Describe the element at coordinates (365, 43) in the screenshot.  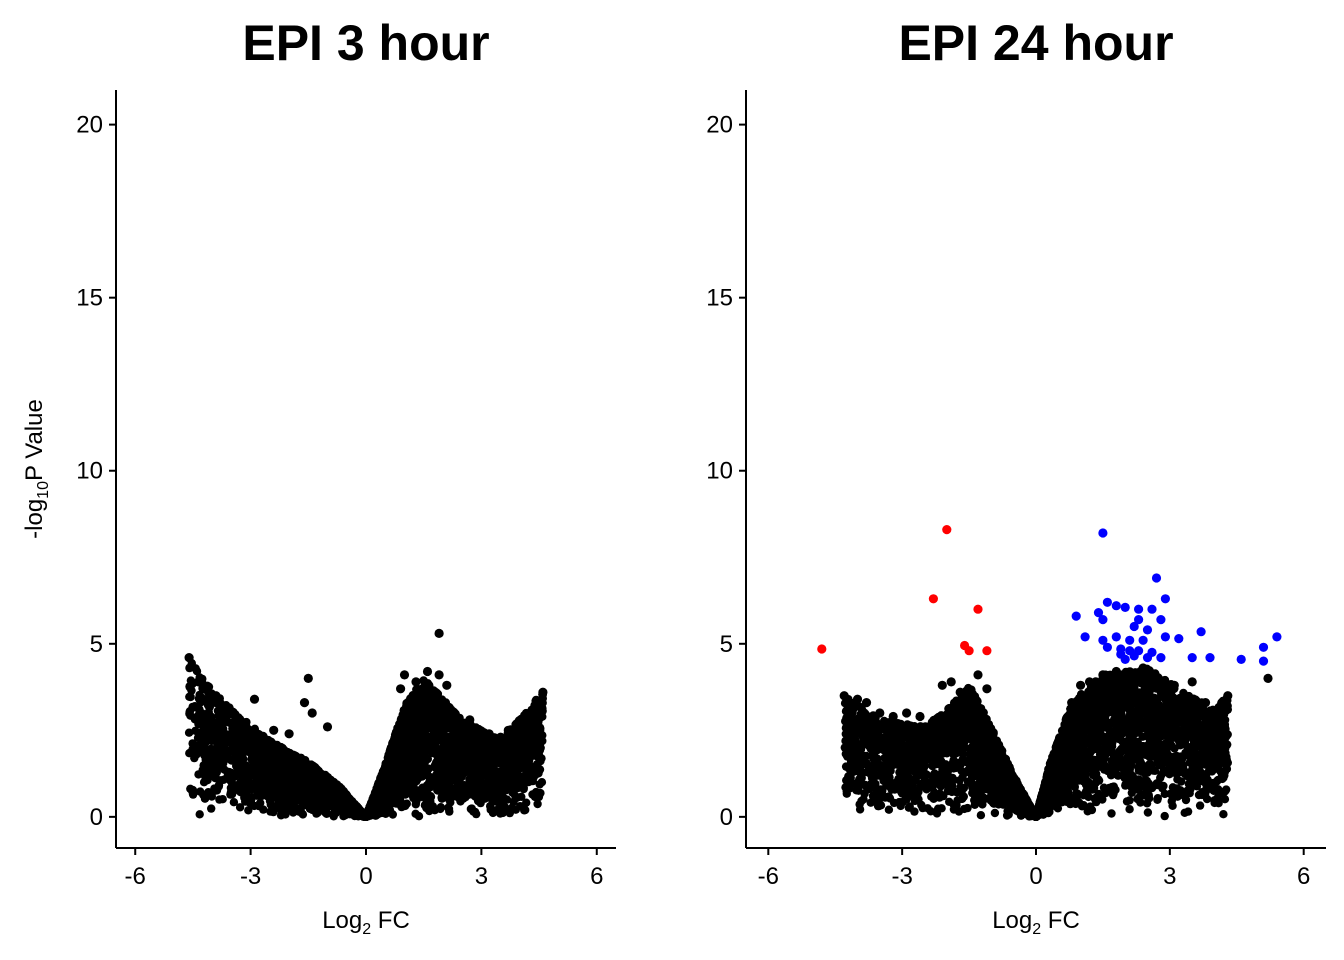
I see `chart-title: EPI 3 hour` at that location.